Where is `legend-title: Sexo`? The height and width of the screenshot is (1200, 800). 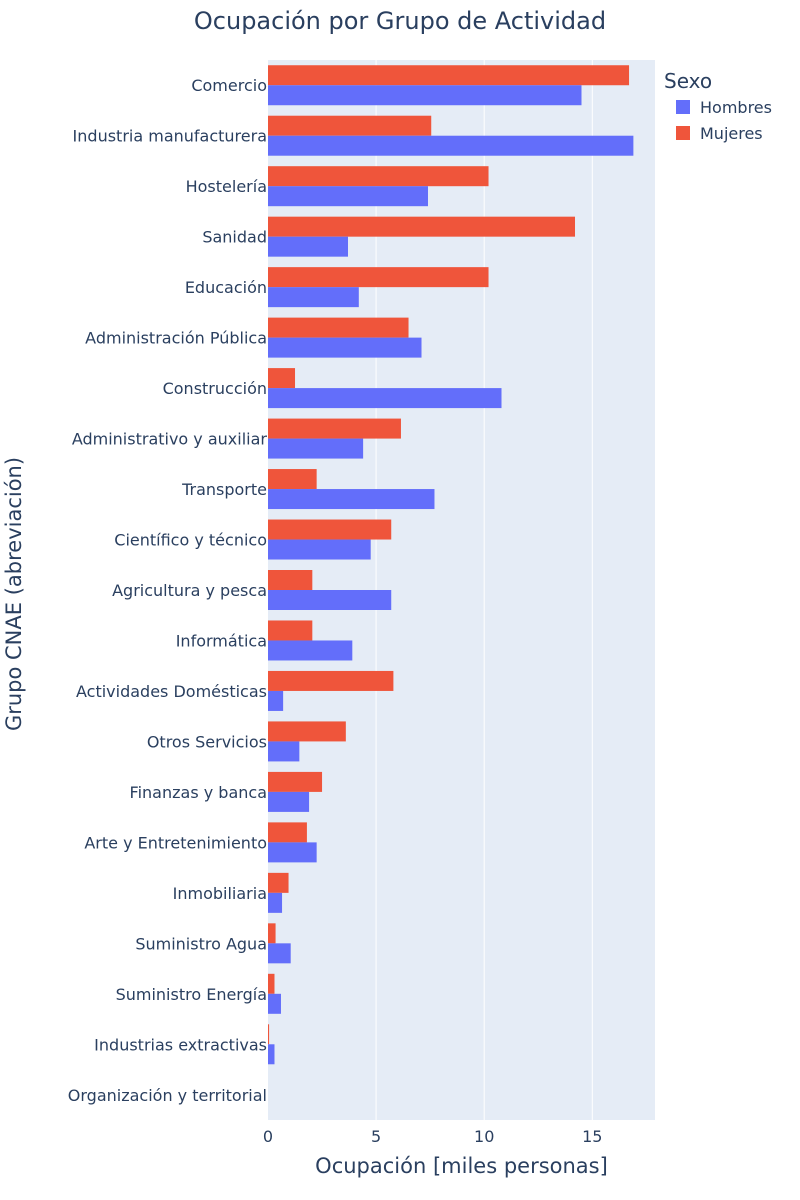 legend-title: Sexo is located at coordinates (688, 81).